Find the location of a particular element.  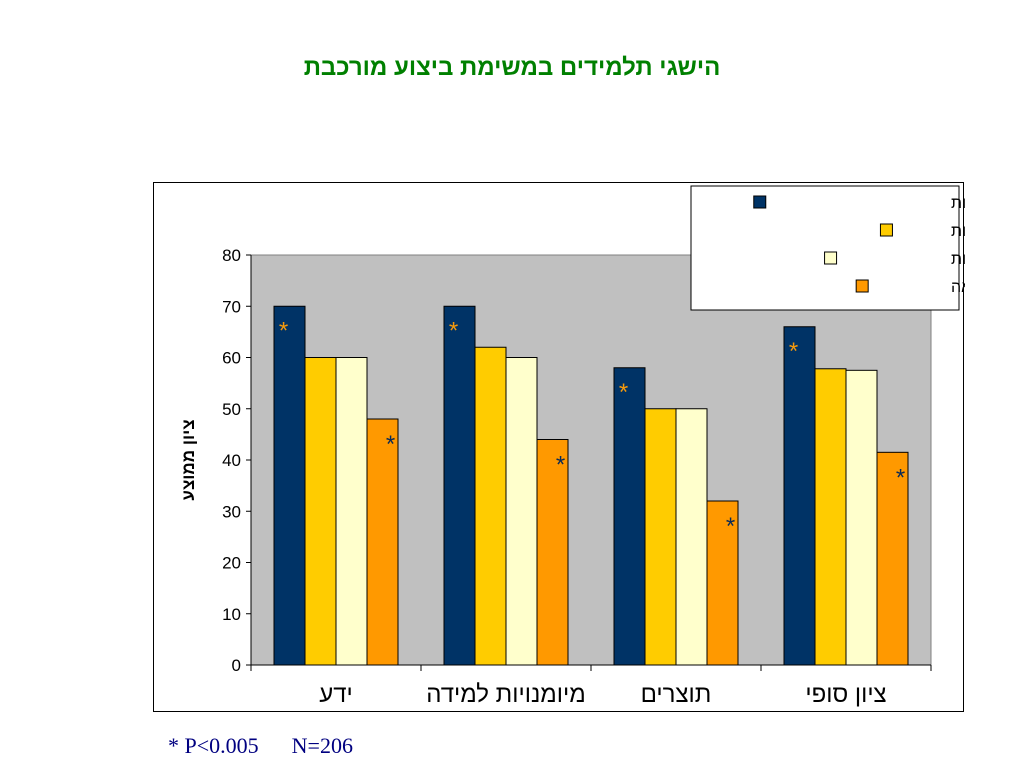

y-tick-label: 80 is located at coordinates (231, 255).